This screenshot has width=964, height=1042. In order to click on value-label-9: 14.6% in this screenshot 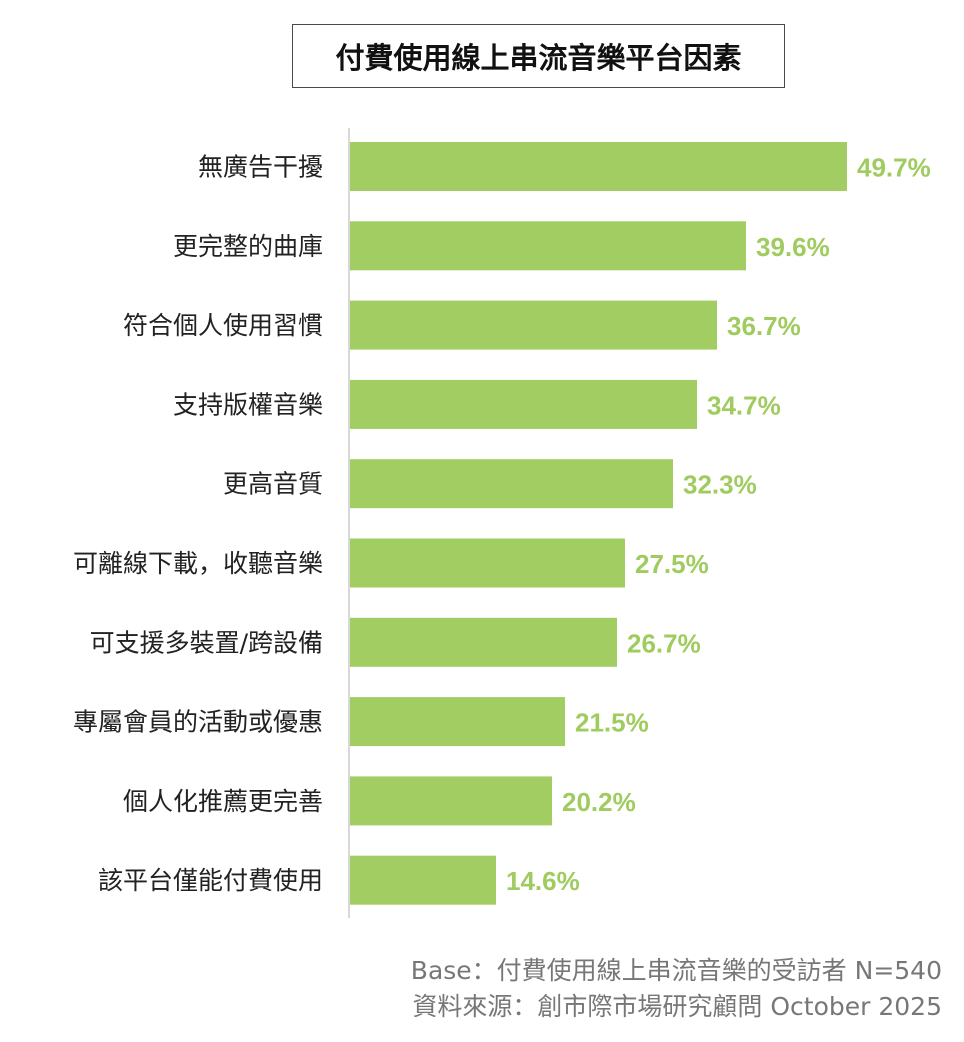, I will do `click(543, 881)`.